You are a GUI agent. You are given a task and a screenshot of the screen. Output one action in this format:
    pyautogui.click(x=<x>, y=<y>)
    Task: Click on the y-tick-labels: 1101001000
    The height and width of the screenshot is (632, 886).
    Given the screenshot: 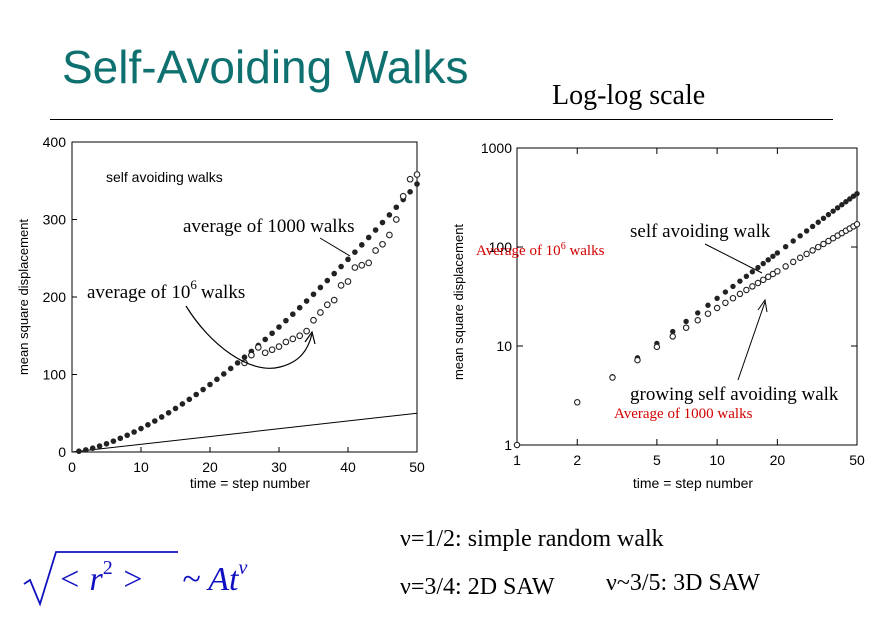 What is the action you would take?
    pyautogui.click(x=496, y=296)
    